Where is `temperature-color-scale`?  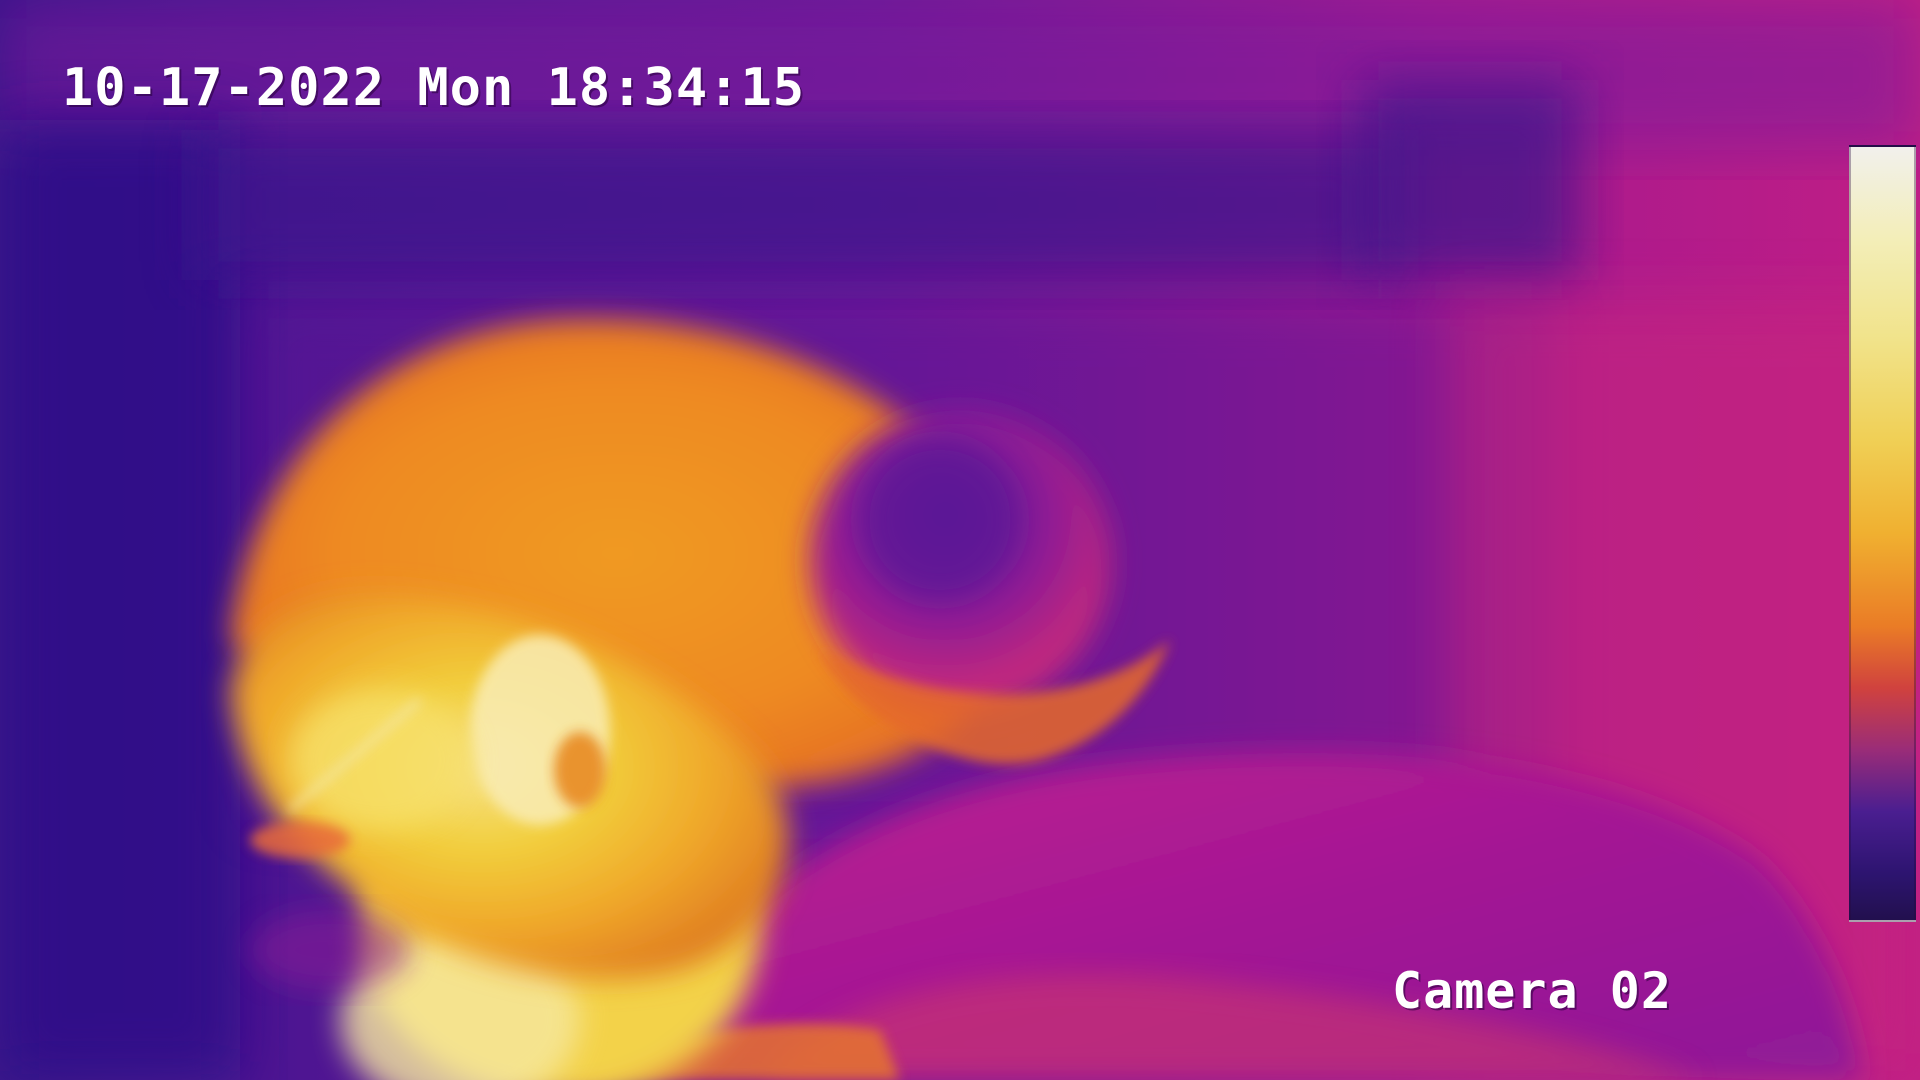
temperature-color-scale is located at coordinates (1882, 533).